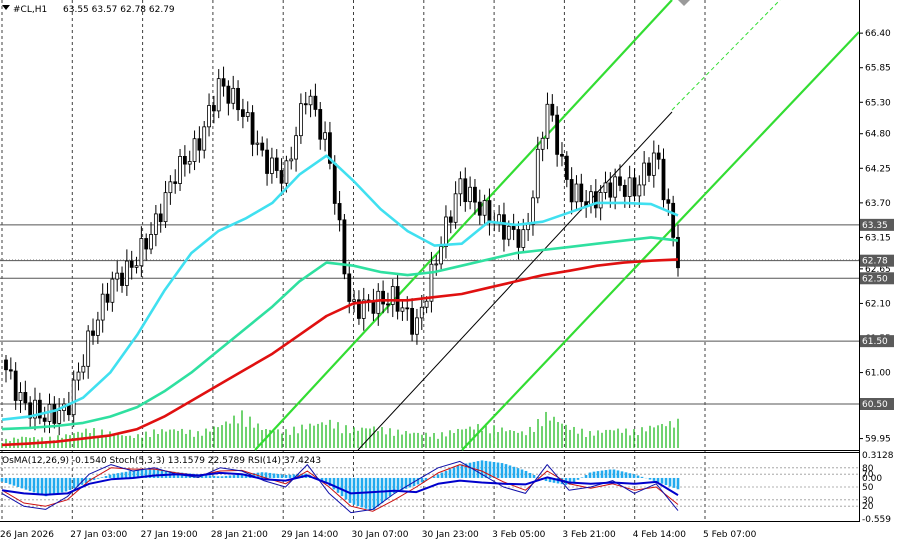  Describe the element at coordinates (878, 34) in the screenshot. I see `price-tick-label: 66.40` at that location.